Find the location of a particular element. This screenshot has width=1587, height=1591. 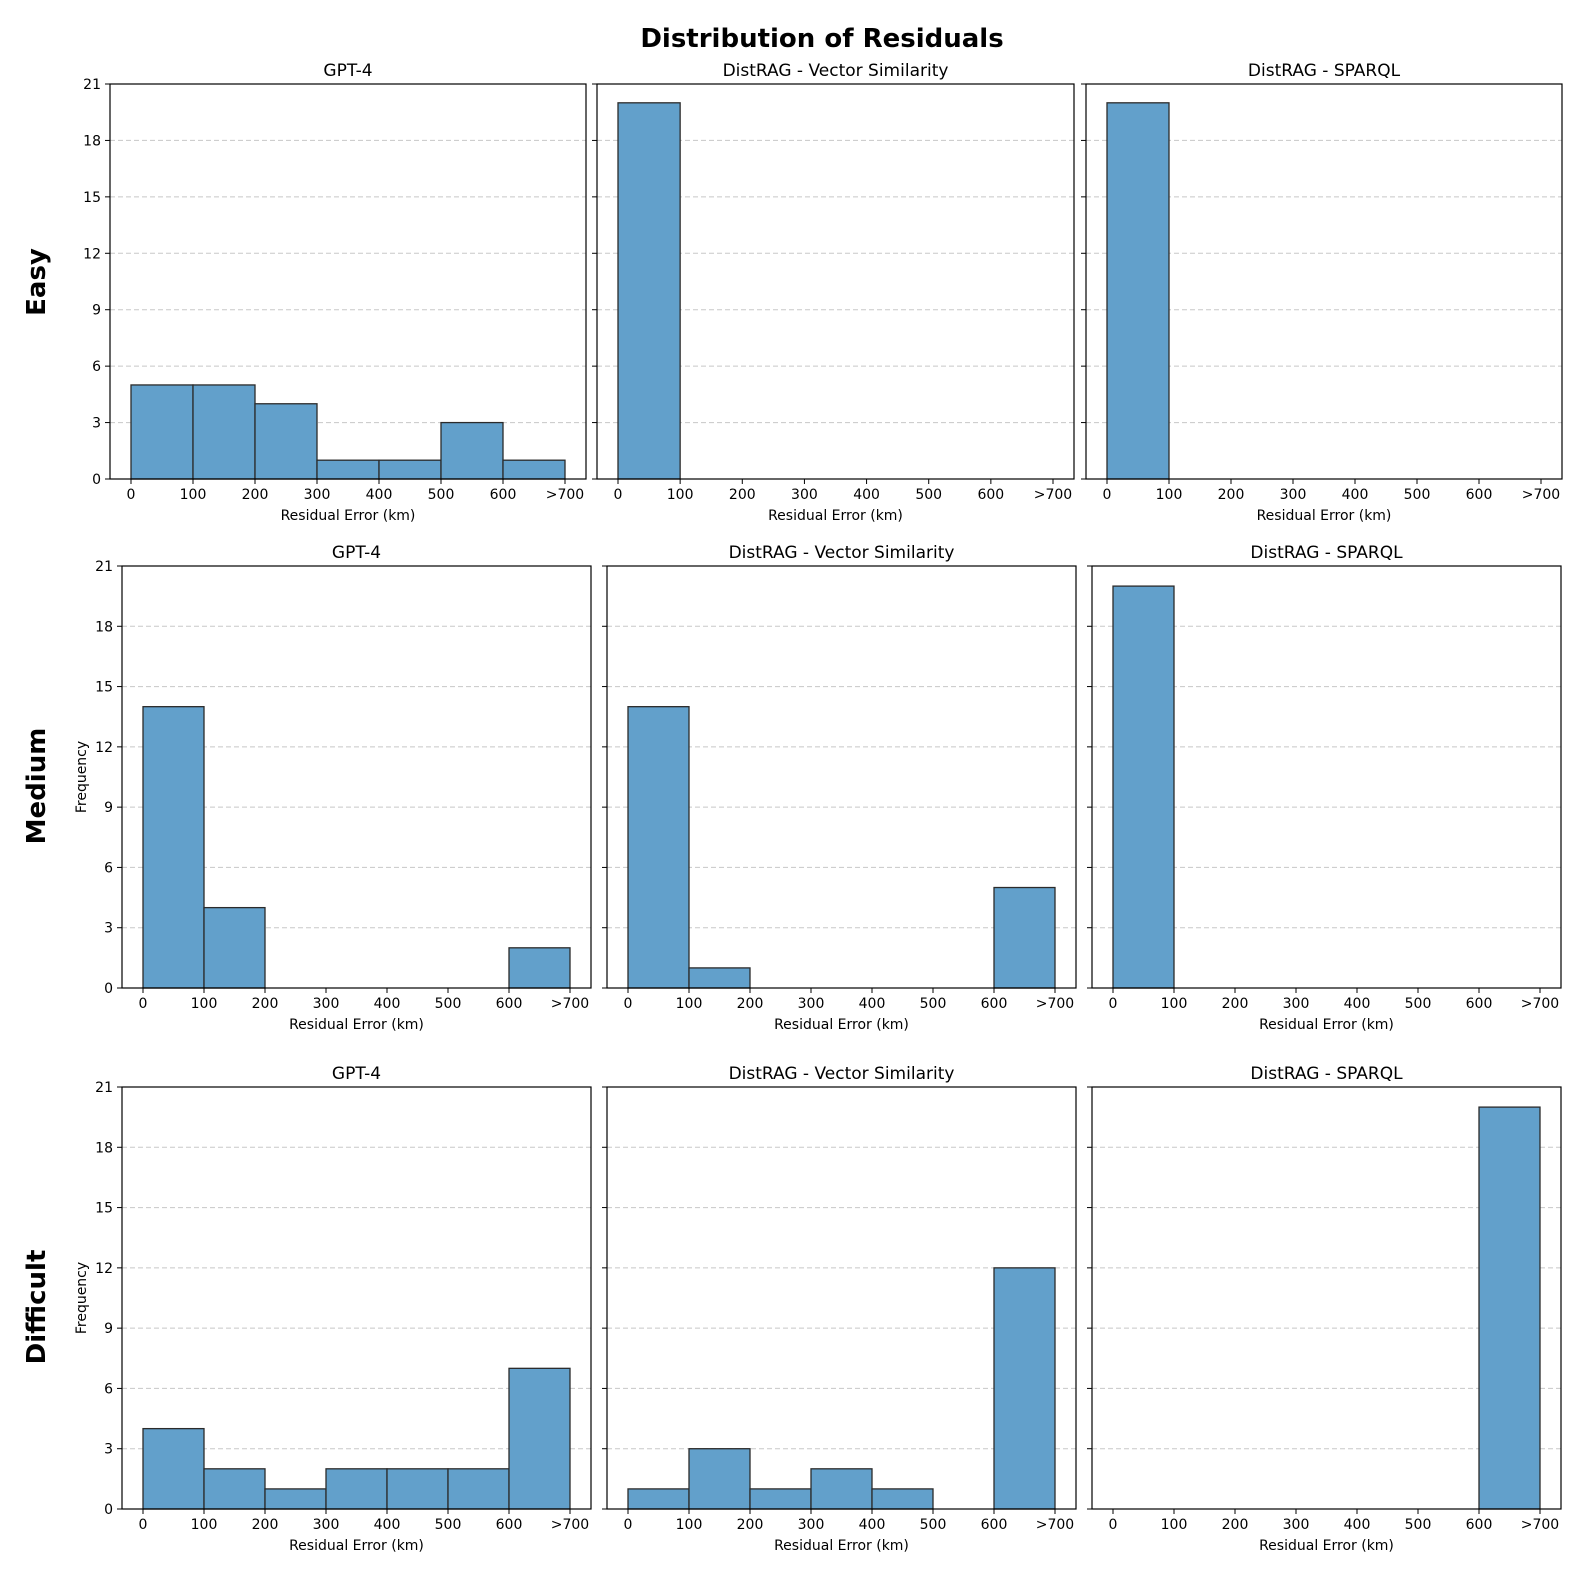

row-label-difficult: Difficult is located at coordinates (37, 1307).